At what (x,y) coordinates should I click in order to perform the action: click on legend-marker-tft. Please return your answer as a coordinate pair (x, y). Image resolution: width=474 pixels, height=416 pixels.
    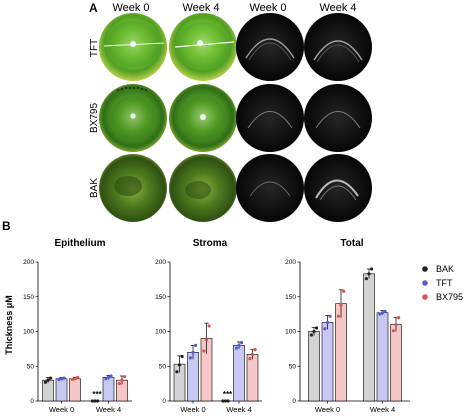
    Looking at the image, I should click on (425, 283).